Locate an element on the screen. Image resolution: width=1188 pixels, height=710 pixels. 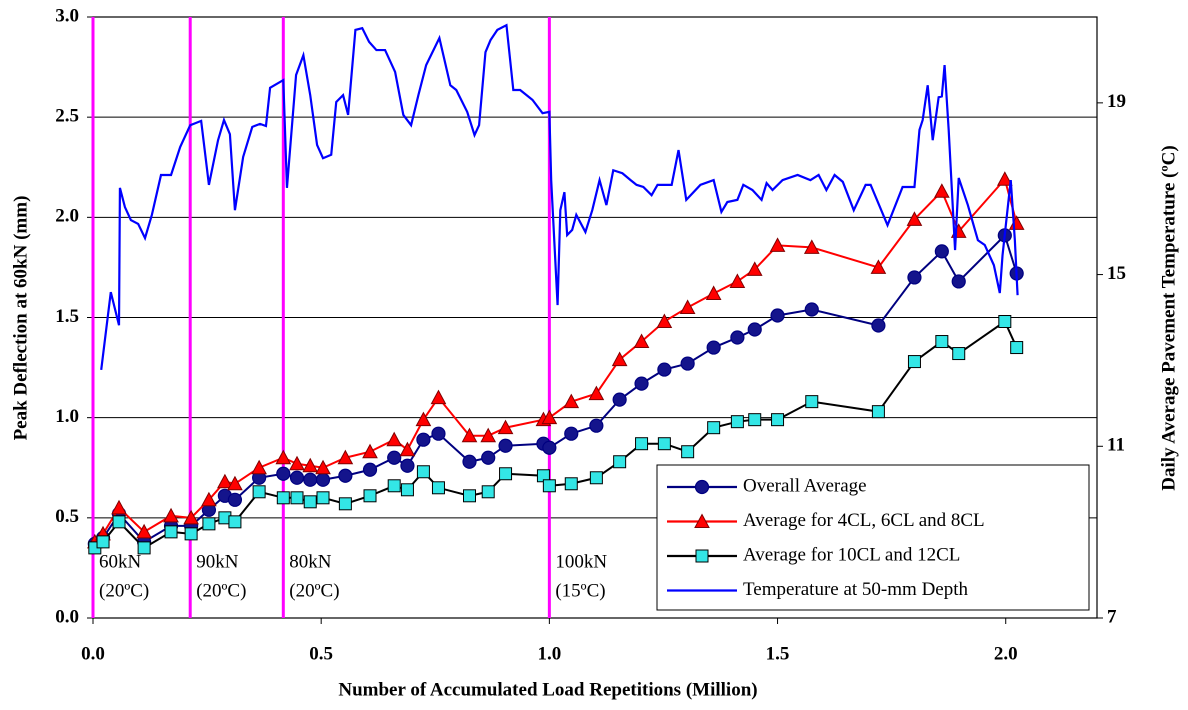
y2-tick-label: 15 is located at coordinates (1116, 273).